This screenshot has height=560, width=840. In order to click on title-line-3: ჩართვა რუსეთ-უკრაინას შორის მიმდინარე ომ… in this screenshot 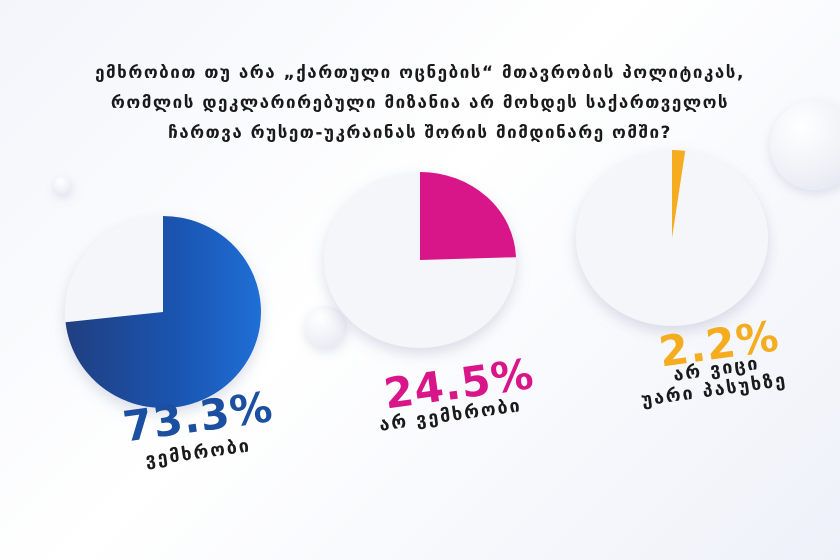, I will do `click(420, 133)`.